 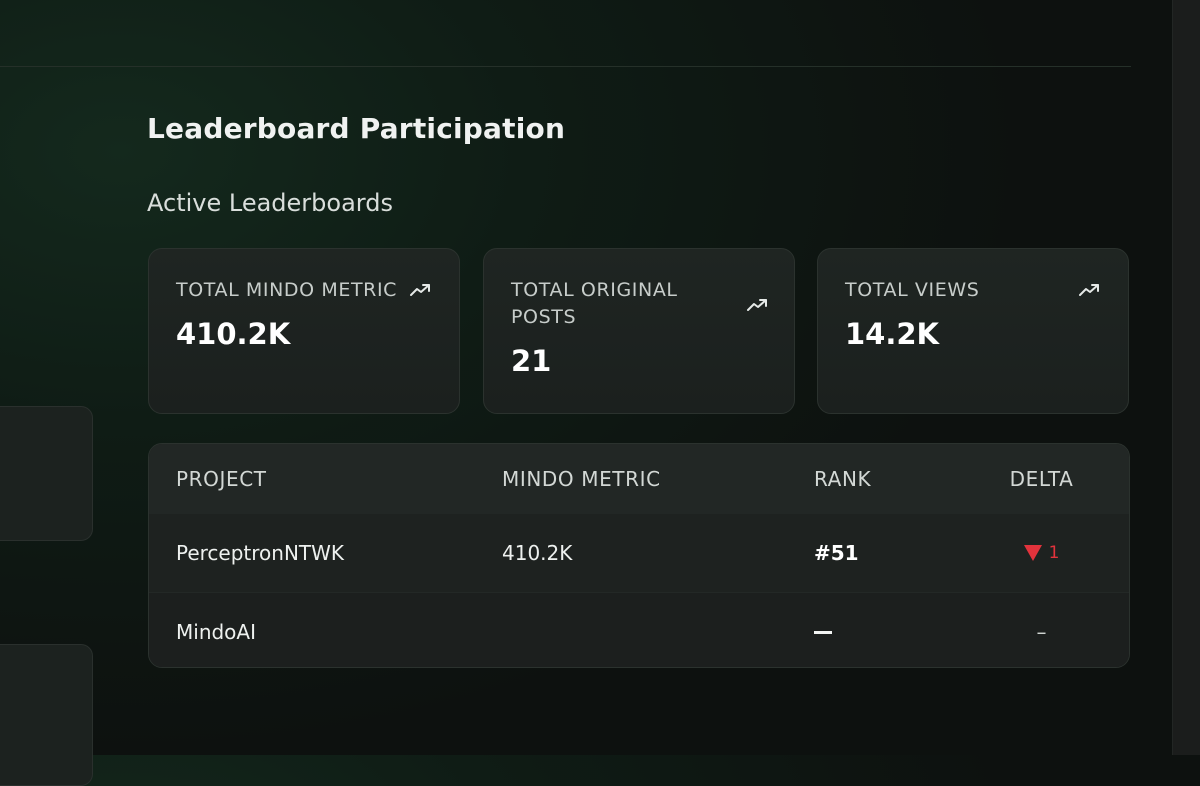 I want to click on stat-value: 21, so click(x=531, y=361).